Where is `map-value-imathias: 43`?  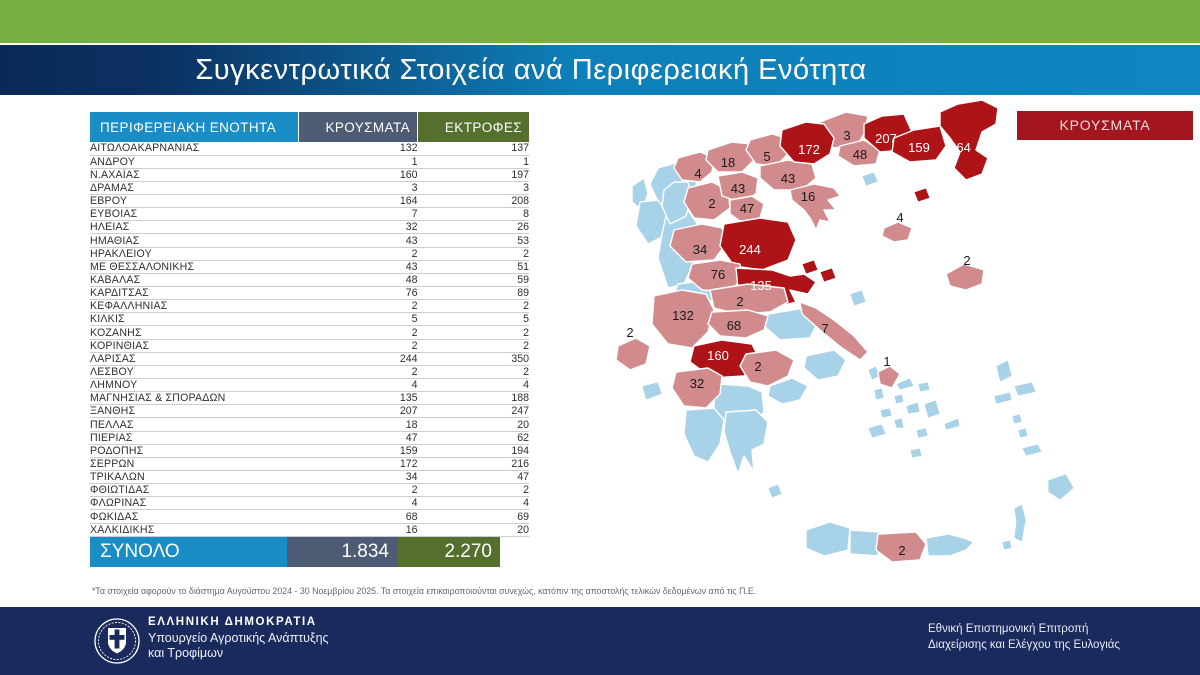 map-value-imathias: 43 is located at coordinates (738, 188).